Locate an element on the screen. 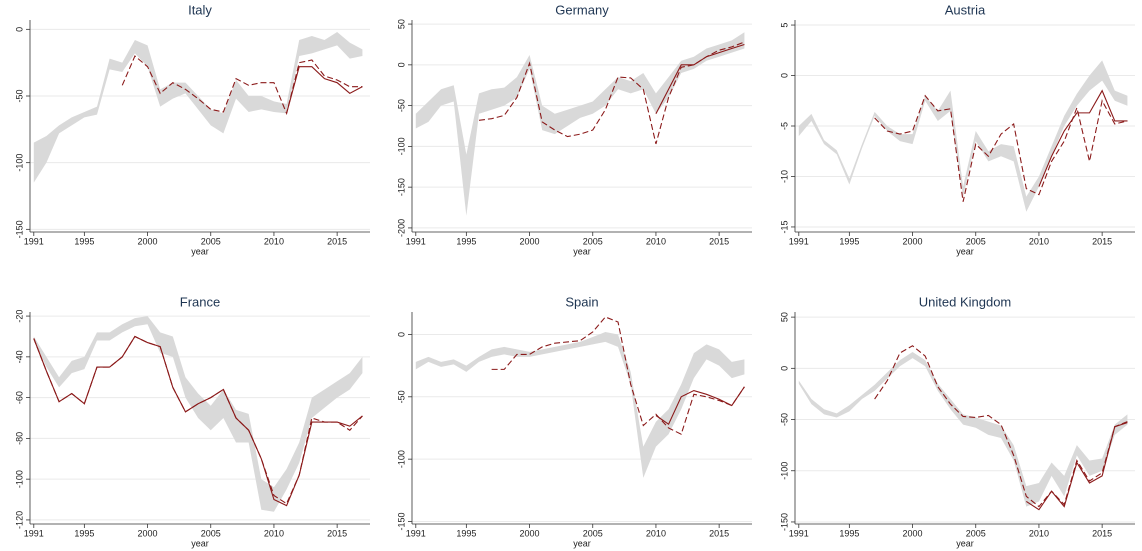  y-tick-label: -80 is located at coordinates (19, 438).